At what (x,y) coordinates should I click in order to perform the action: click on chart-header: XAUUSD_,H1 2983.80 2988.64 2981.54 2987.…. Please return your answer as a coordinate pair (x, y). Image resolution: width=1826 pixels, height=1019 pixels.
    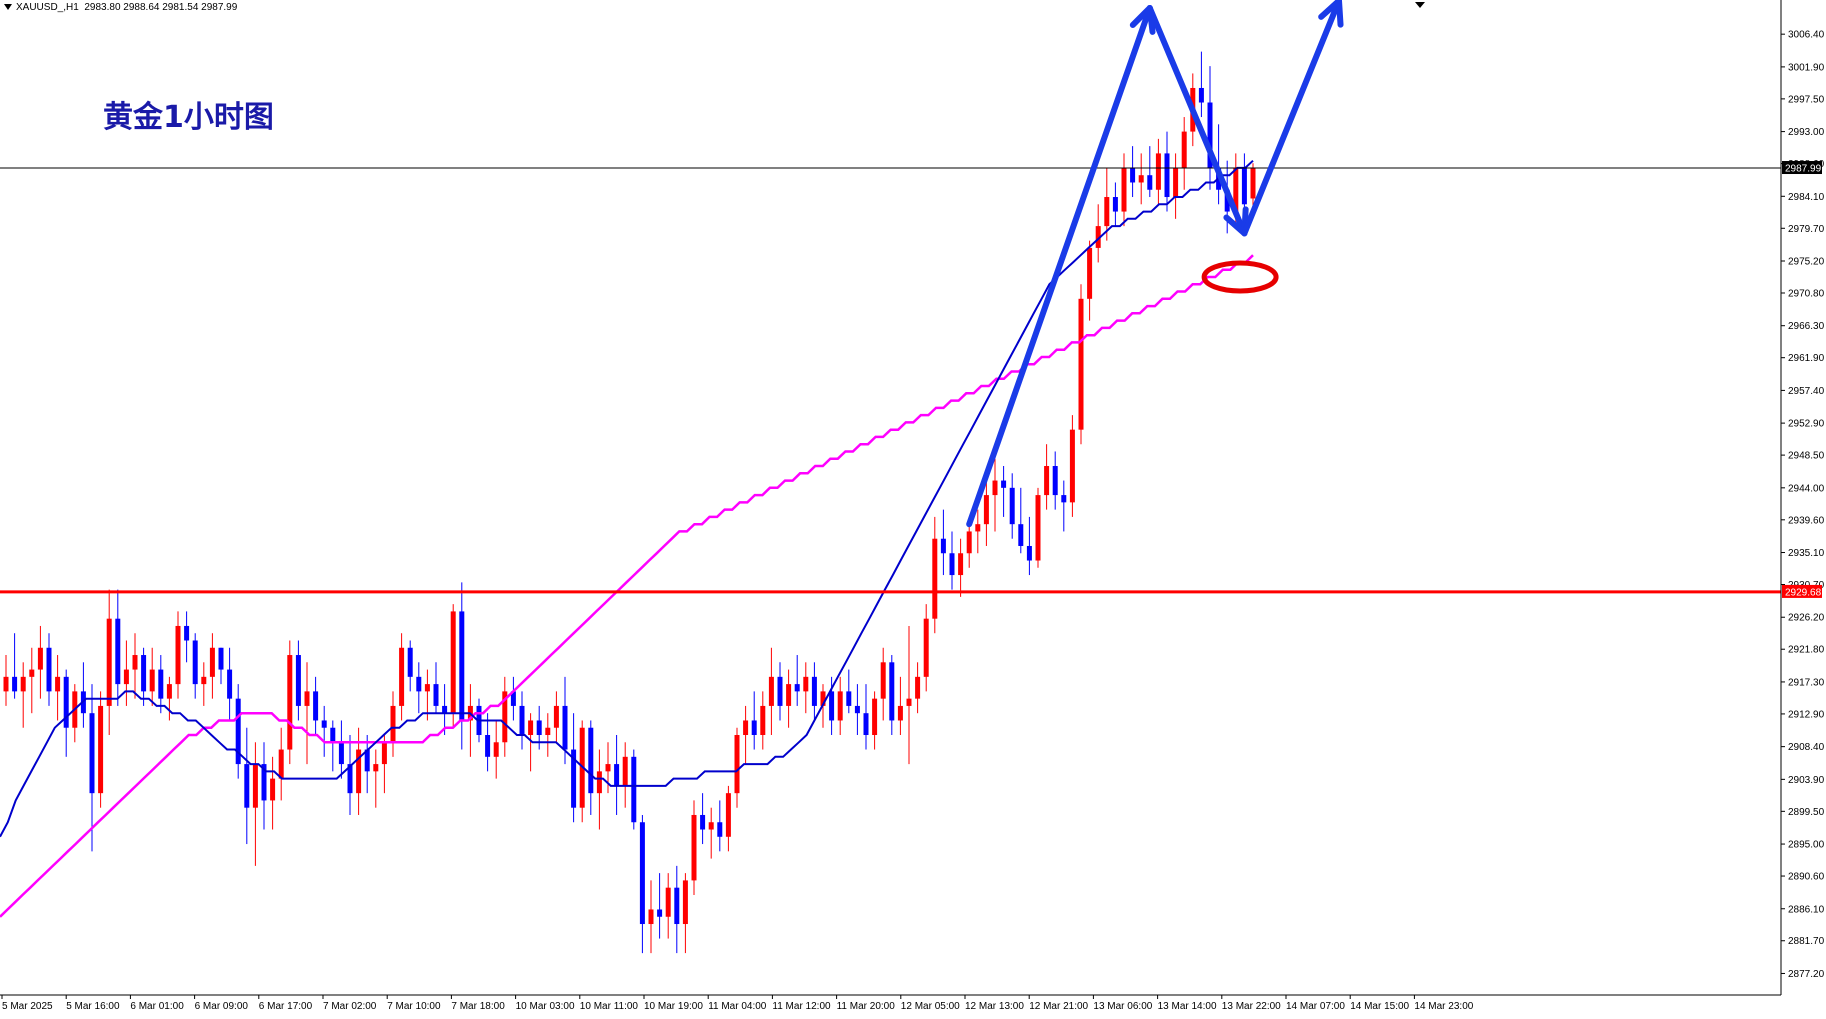
    Looking at the image, I should click on (120, 7).